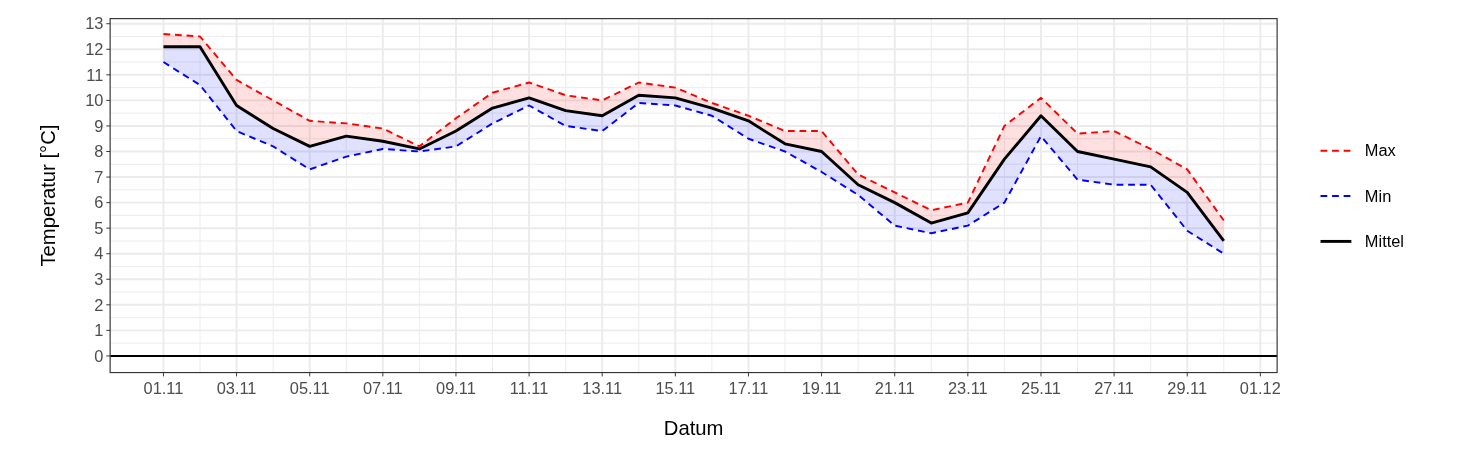 The width and height of the screenshot is (1475, 450). Describe the element at coordinates (748, 387) in the screenshot. I see `x-tick-label: 17.11` at that location.